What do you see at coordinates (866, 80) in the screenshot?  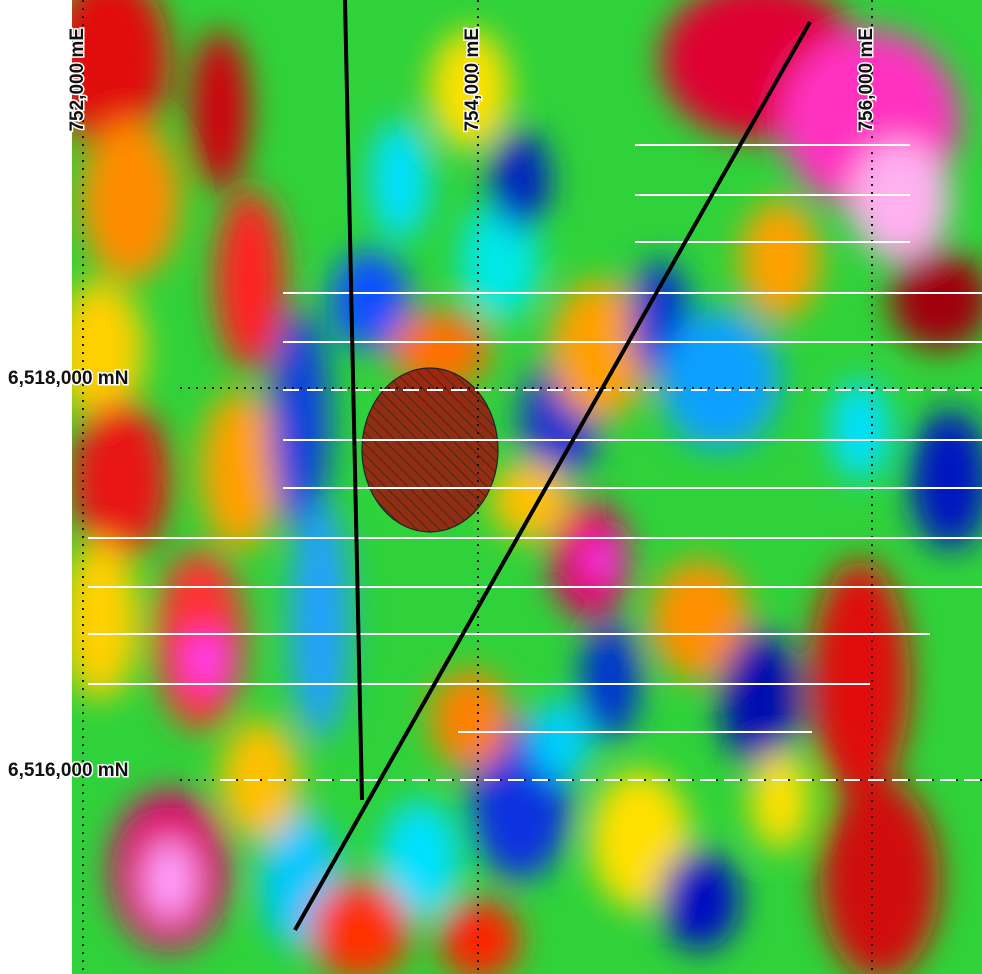 I see `easting-label: 756,000 mE` at bounding box center [866, 80].